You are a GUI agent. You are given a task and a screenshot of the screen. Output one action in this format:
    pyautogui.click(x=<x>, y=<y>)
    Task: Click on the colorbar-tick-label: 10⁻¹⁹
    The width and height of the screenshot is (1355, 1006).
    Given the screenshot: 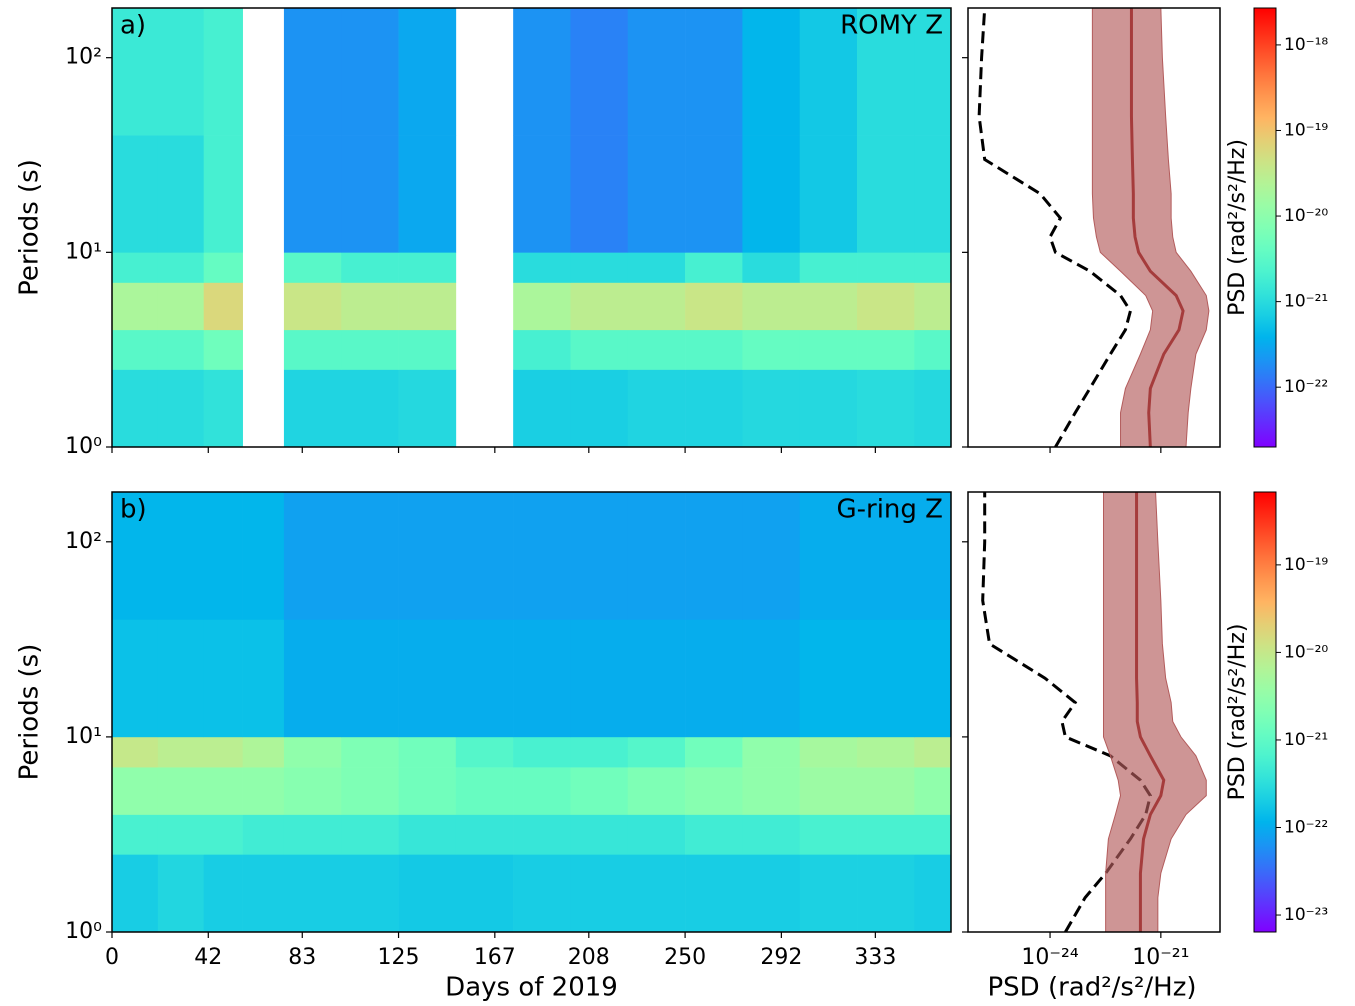 What is the action you would take?
    pyautogui.click(x=1306, y=130)
    